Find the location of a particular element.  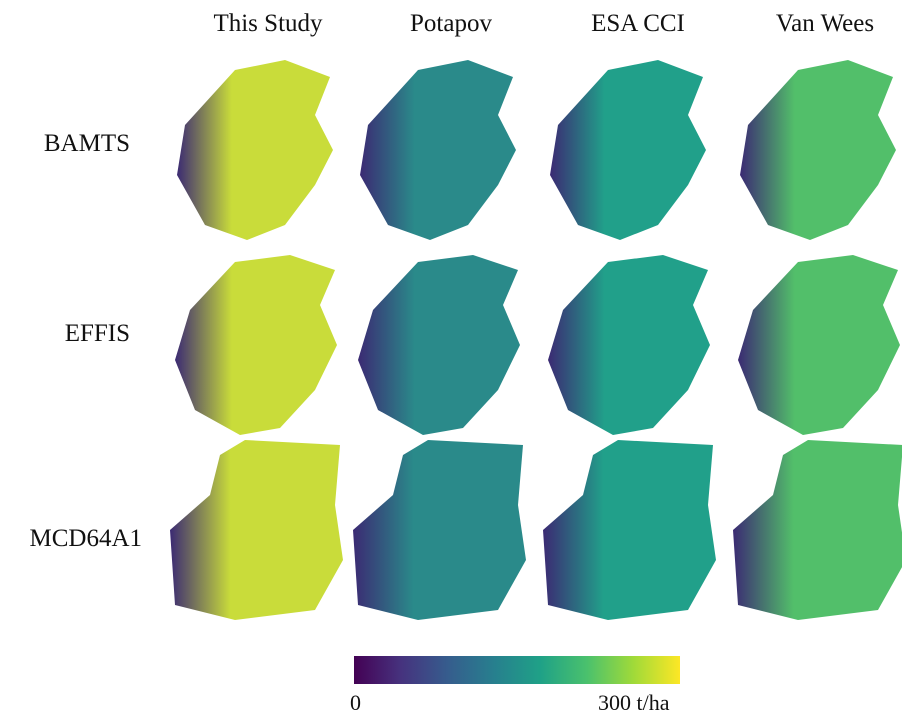

map-panel-this-study-effis is located at coordinates (260, 345).